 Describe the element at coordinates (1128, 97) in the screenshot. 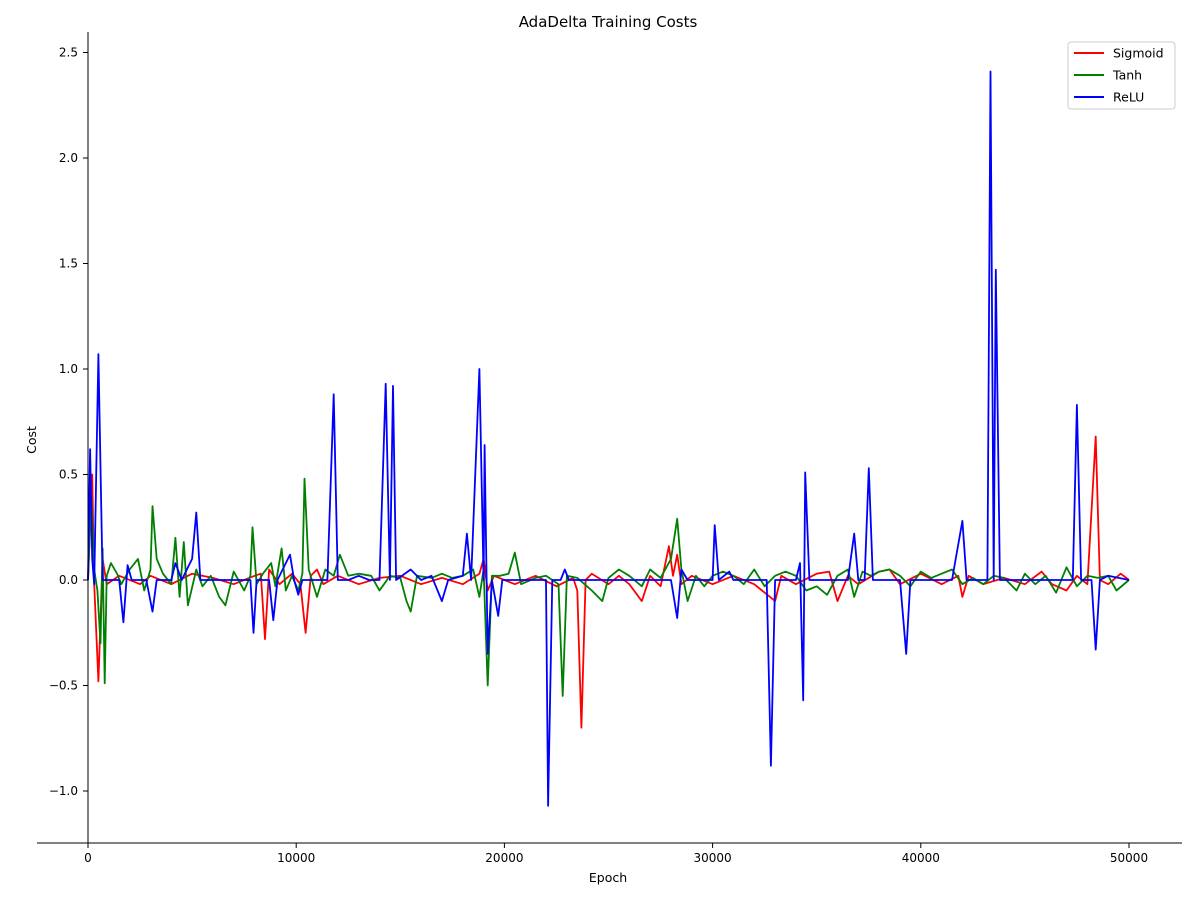

I see `legend-label-relu: ReLU` at that location.